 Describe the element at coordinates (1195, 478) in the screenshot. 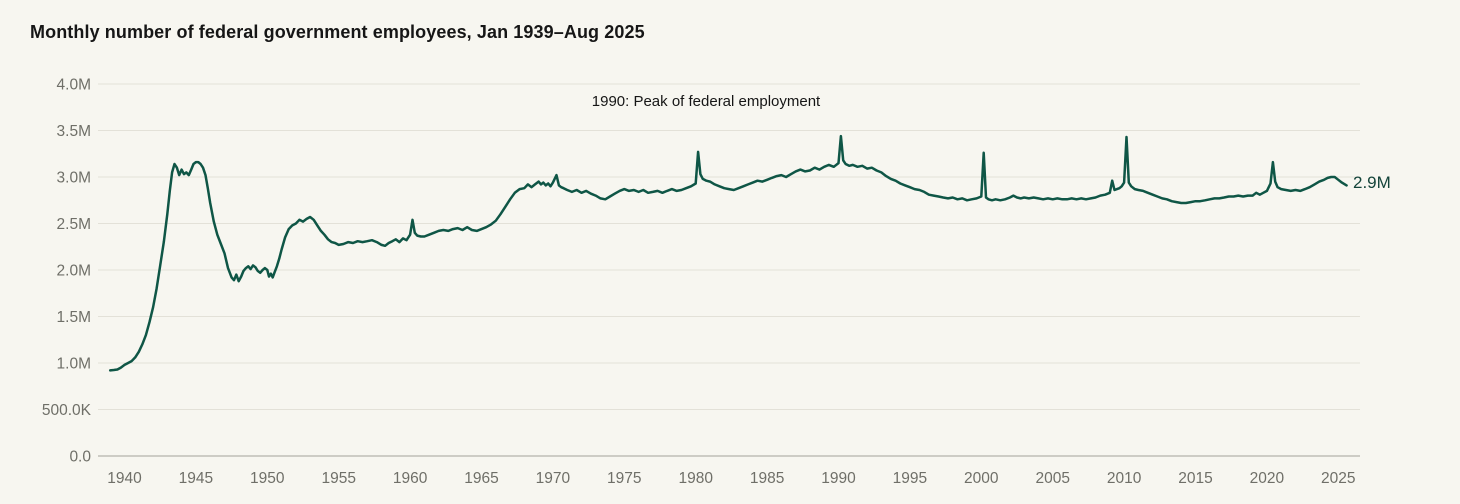

I see `x-tick-label-2015: 2015` at that location.